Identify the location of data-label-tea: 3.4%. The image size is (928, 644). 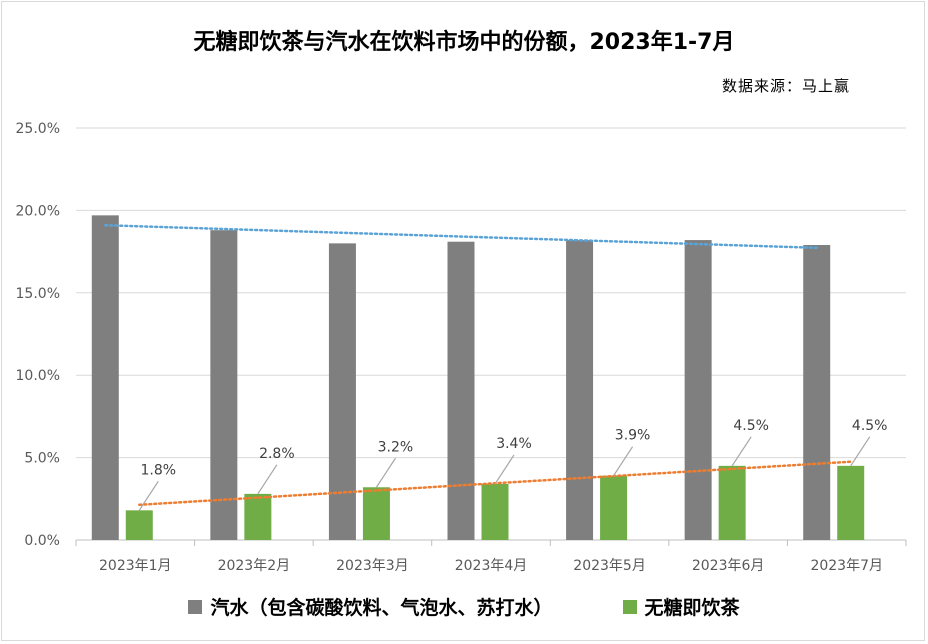
(514, 444).